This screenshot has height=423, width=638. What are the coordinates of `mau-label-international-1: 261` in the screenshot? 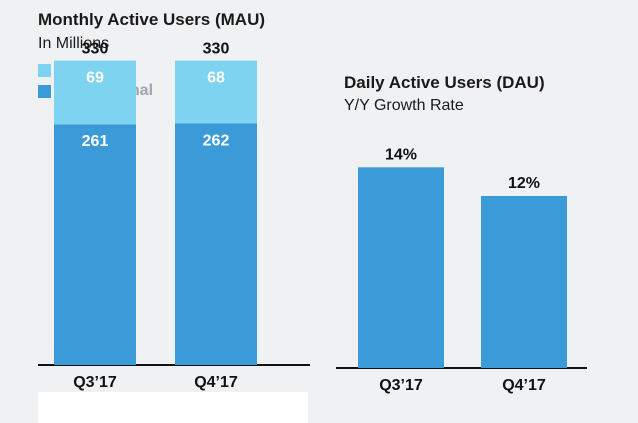 It's located at (95, 141).